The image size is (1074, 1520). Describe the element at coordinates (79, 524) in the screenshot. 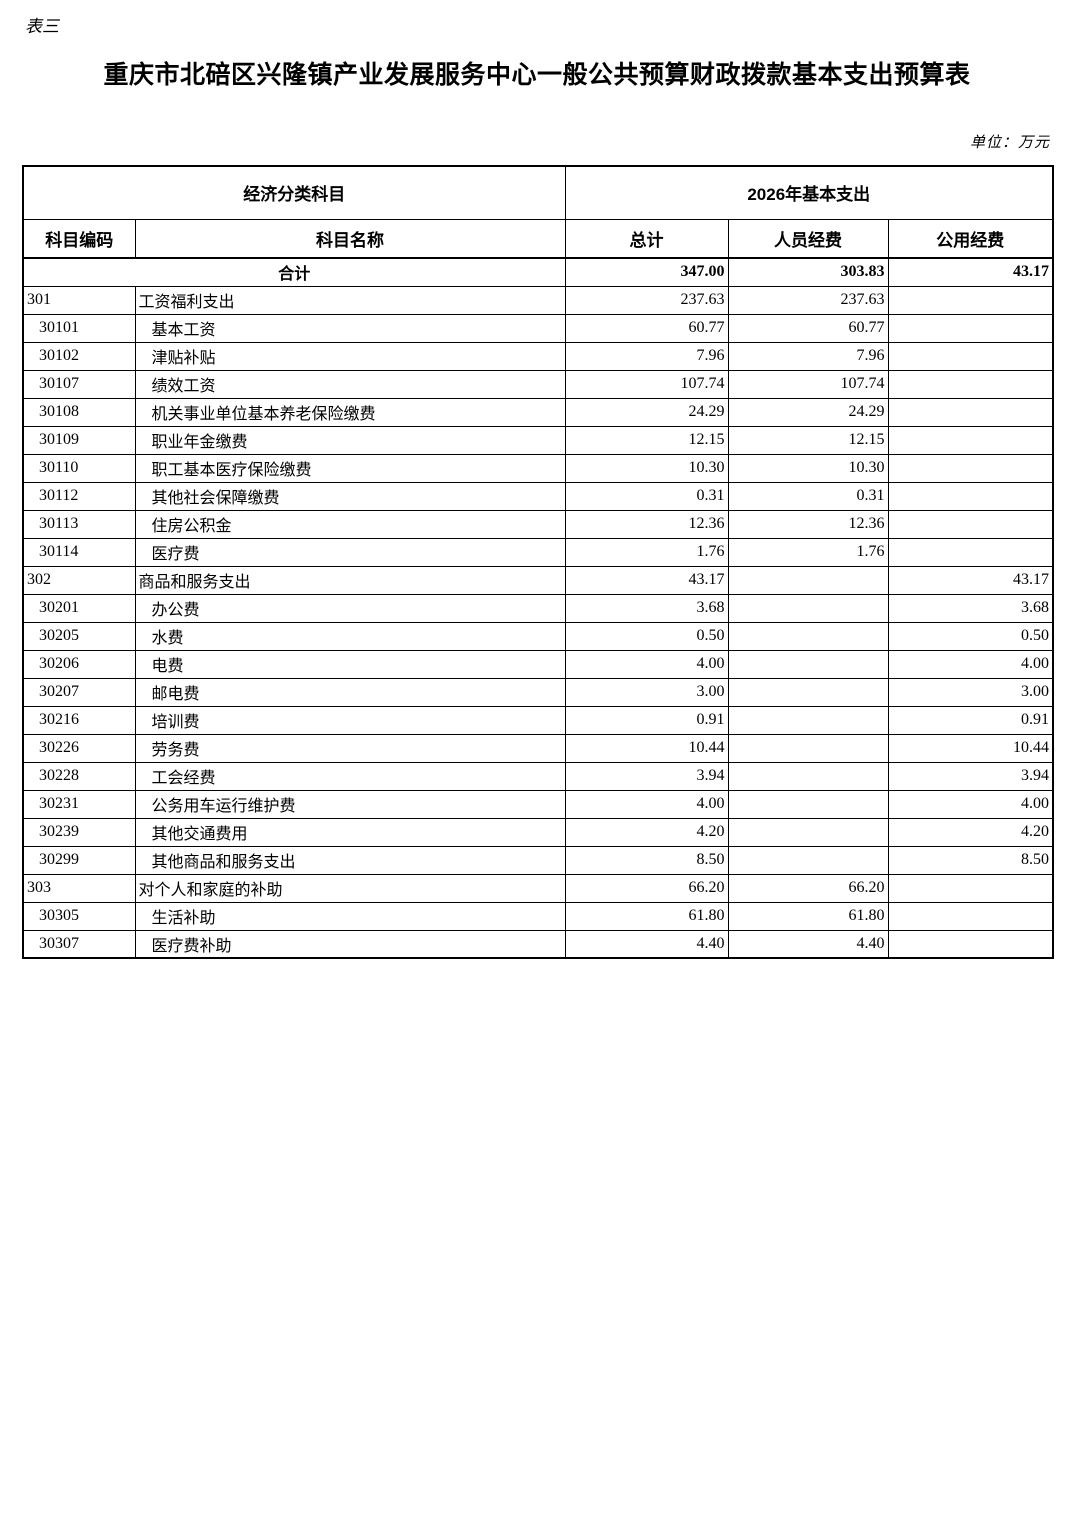

I see `row-subject-code: 30113` at that location.